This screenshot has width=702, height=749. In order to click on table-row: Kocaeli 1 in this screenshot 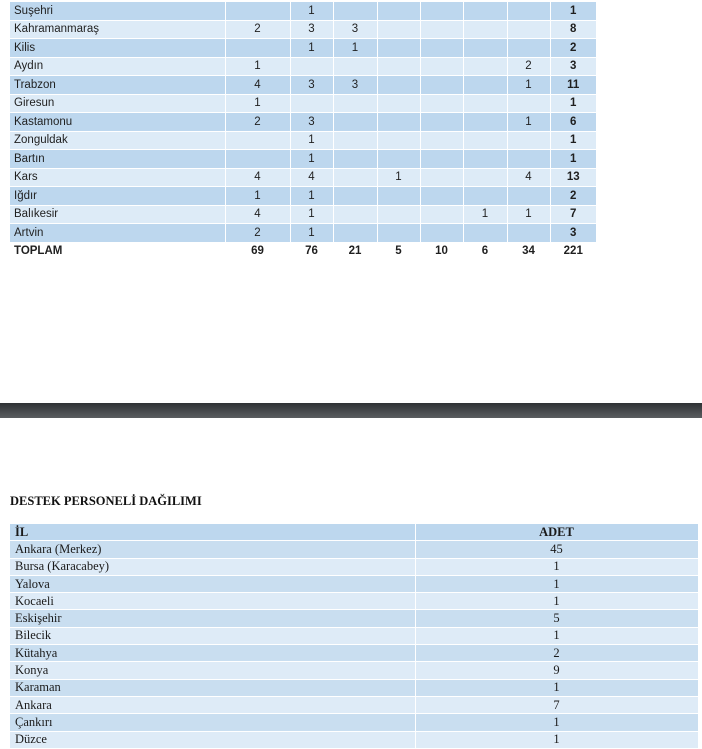, I will do `click(354, 601)`.